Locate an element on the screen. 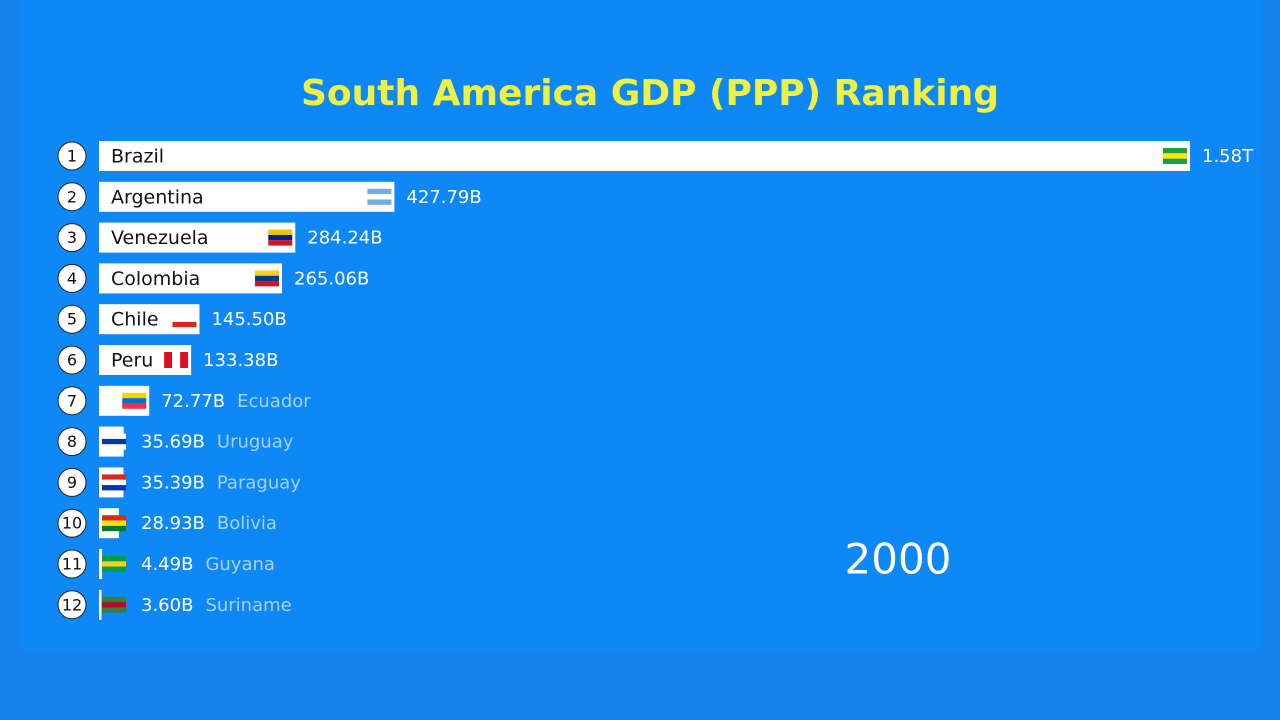 Image resolution: width=1280 pixels, height=720 pixels. rank-label: 7 is located at coordinates (72, 400).